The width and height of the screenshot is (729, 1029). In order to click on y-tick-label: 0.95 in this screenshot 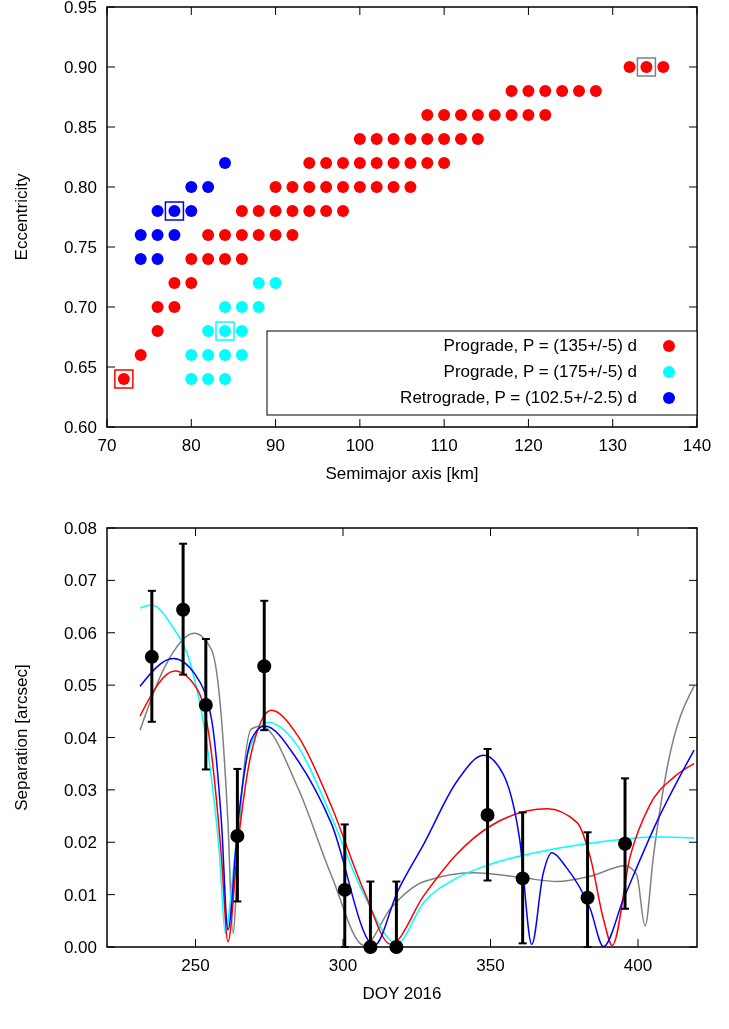, I will do `click(80, 8)`.